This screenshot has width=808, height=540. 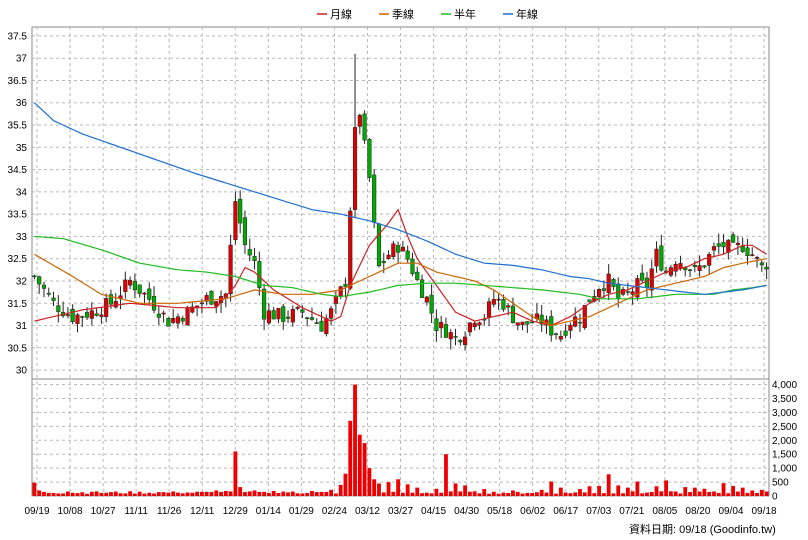 What do you see at coordinates (103, 511) in the screenshot?
I see `x-tick-label: 10/27` at bounding box center [103, 511].